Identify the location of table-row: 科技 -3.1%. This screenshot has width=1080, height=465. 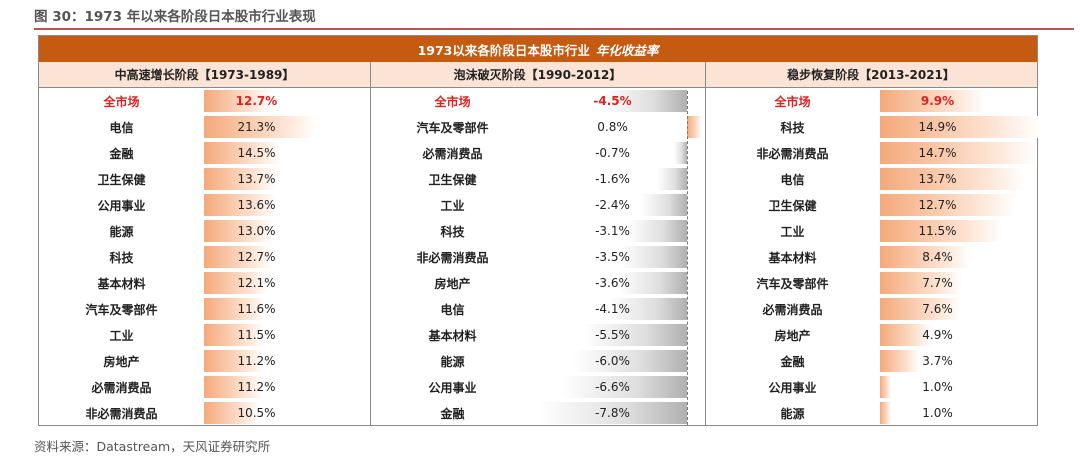
(537, 231).